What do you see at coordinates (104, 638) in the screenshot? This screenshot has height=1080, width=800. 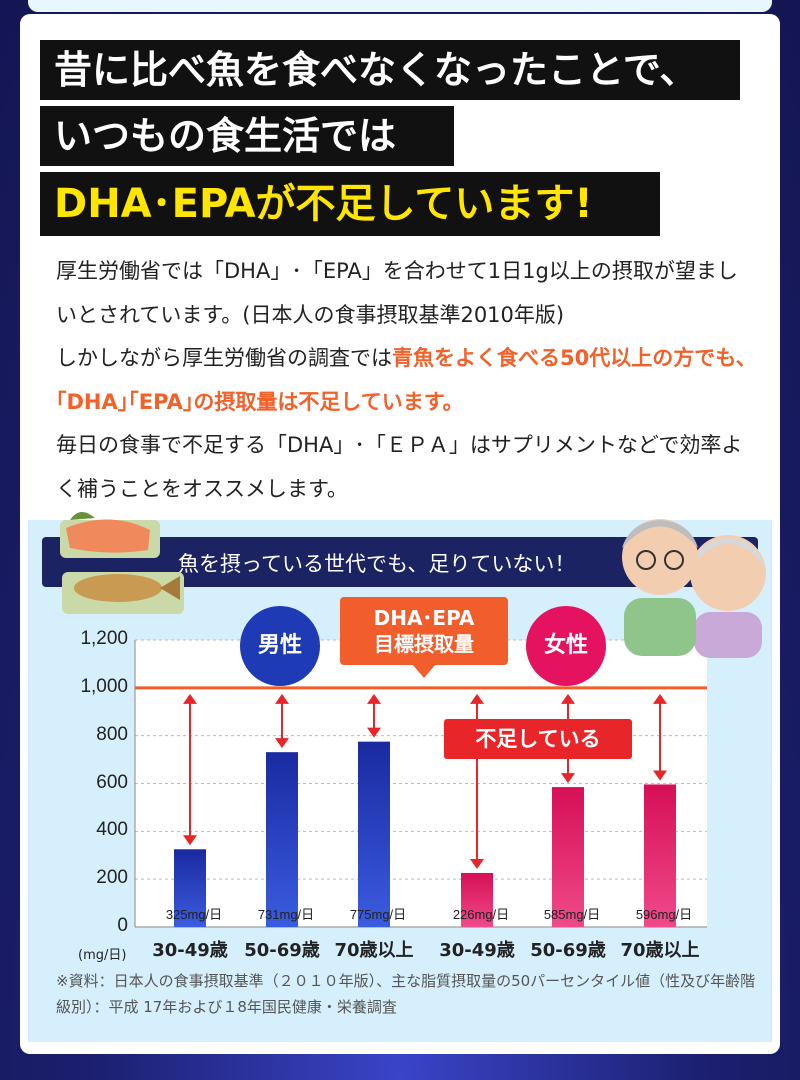 I see `y-tick-label: 1,200` at bounding box center [104, 638].